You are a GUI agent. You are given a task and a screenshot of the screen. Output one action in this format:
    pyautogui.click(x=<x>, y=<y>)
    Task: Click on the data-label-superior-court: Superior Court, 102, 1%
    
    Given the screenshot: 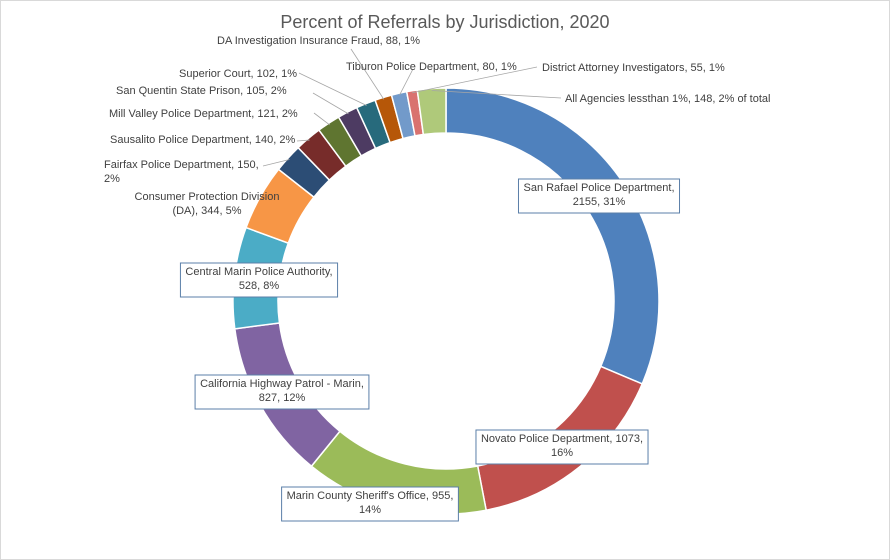 What is the action you would take?
    pyautogui.click(x=238, y=74)
    